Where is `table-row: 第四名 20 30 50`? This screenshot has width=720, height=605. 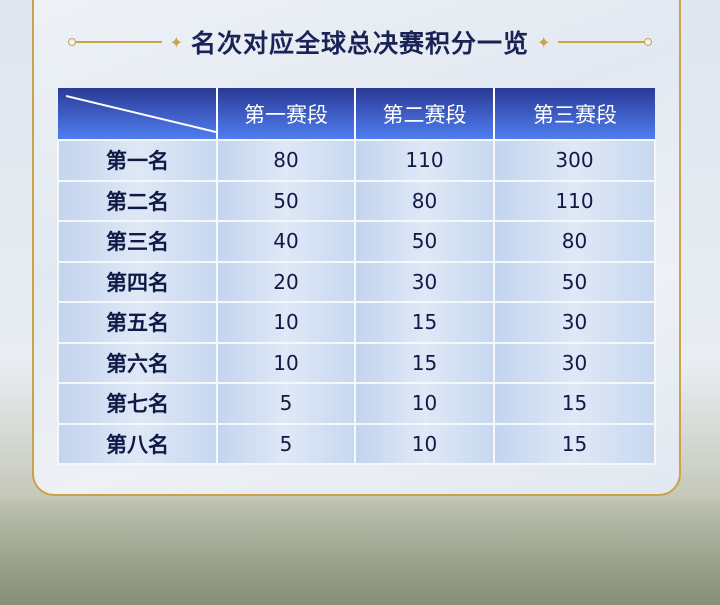 table-row: 第四名 20 30 50 is located at coordinates (356, 281).